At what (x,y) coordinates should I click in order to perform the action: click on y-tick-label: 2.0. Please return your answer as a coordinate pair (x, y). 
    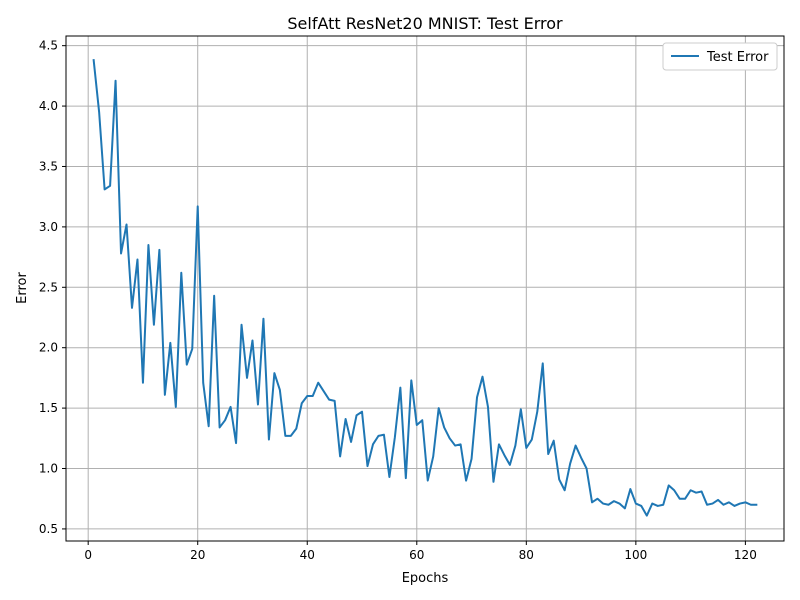
    Looking at the image, I should click on (48, 348).